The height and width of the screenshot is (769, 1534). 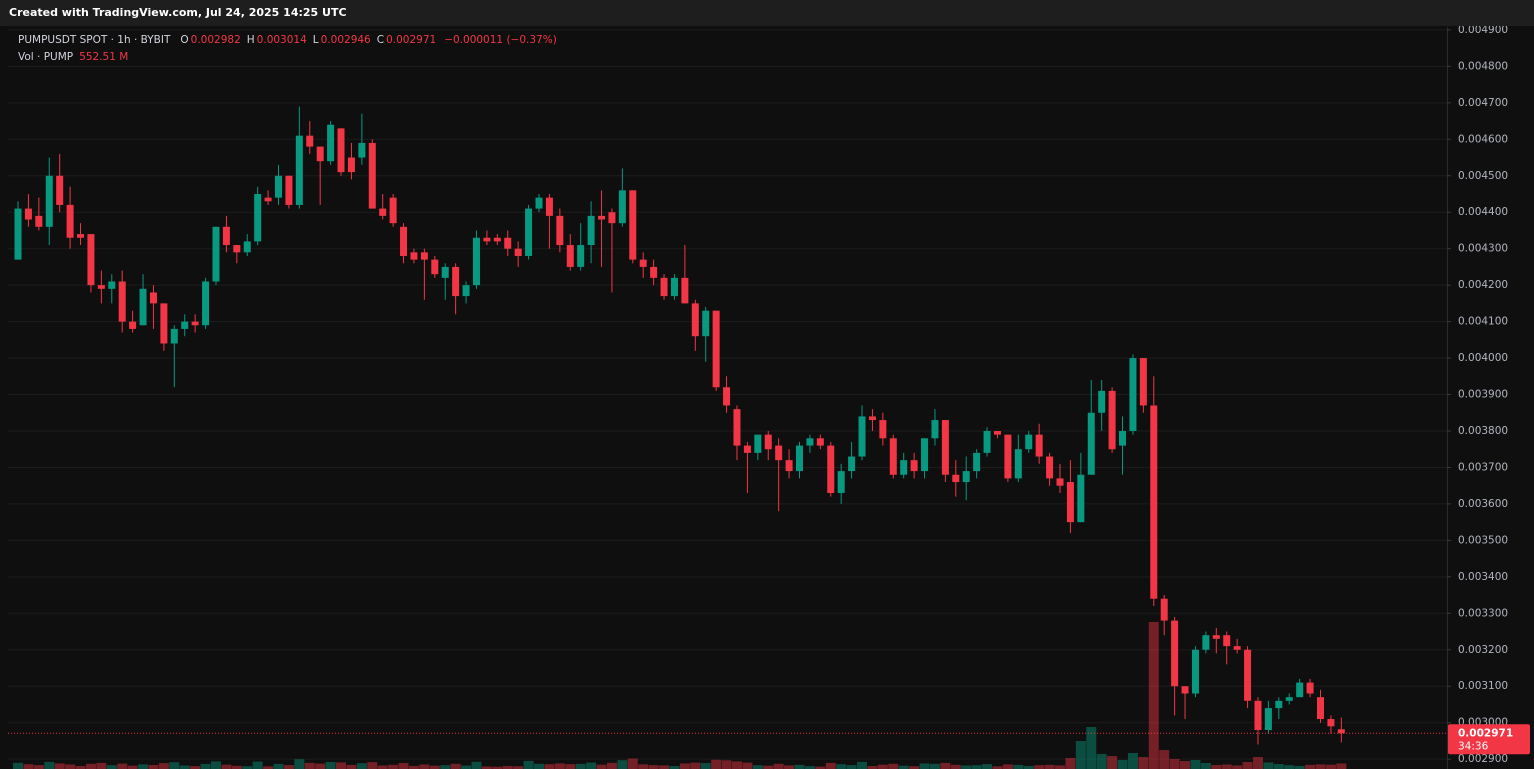 I want to click on y-tick-label: 0.004900, so click(x=1483, y=30).